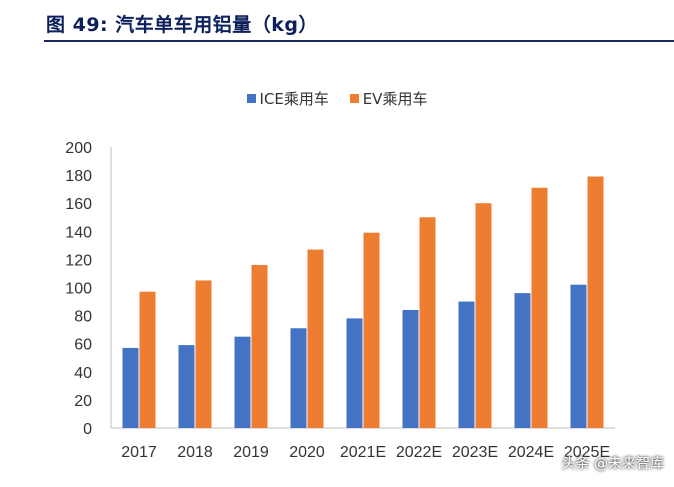  I want to click on legend-item-ev: EV乘用车, so click(388, 98).